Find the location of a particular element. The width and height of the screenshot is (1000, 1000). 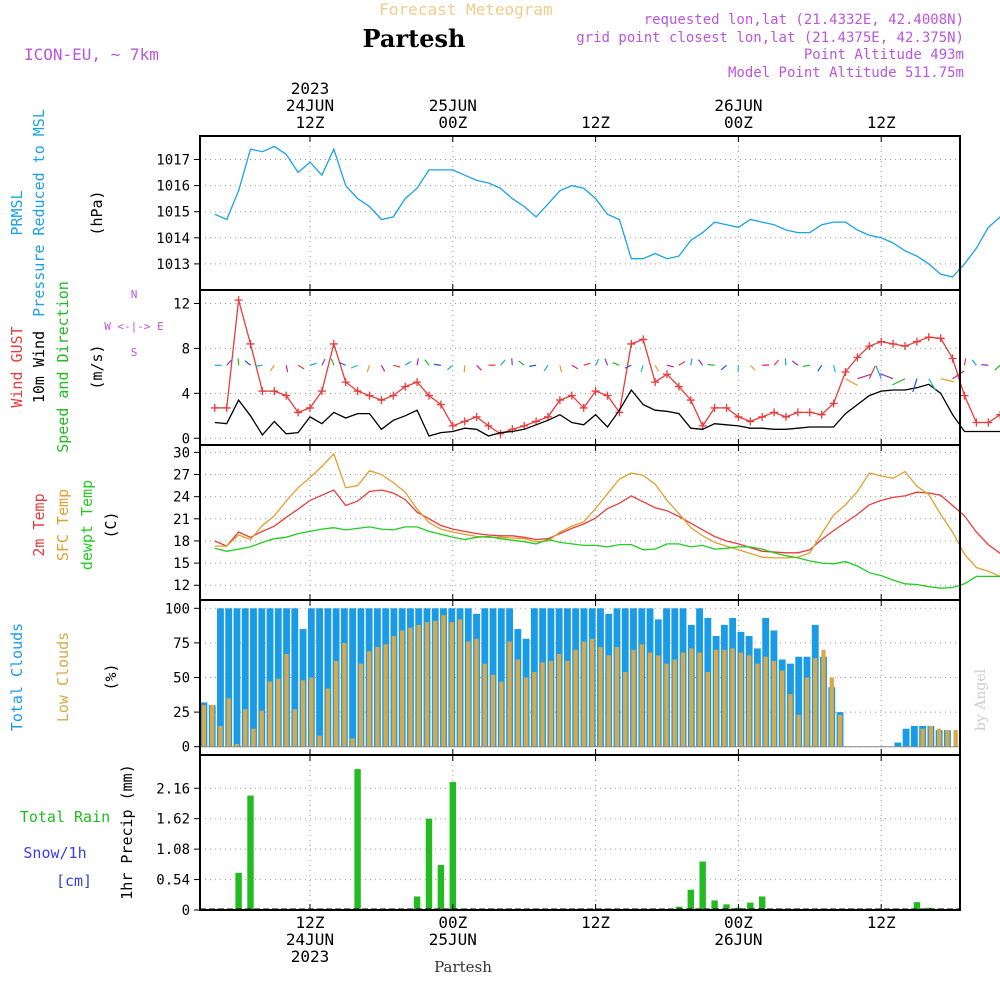

y-tick-label: 25 is located at coordinates (181, 713).